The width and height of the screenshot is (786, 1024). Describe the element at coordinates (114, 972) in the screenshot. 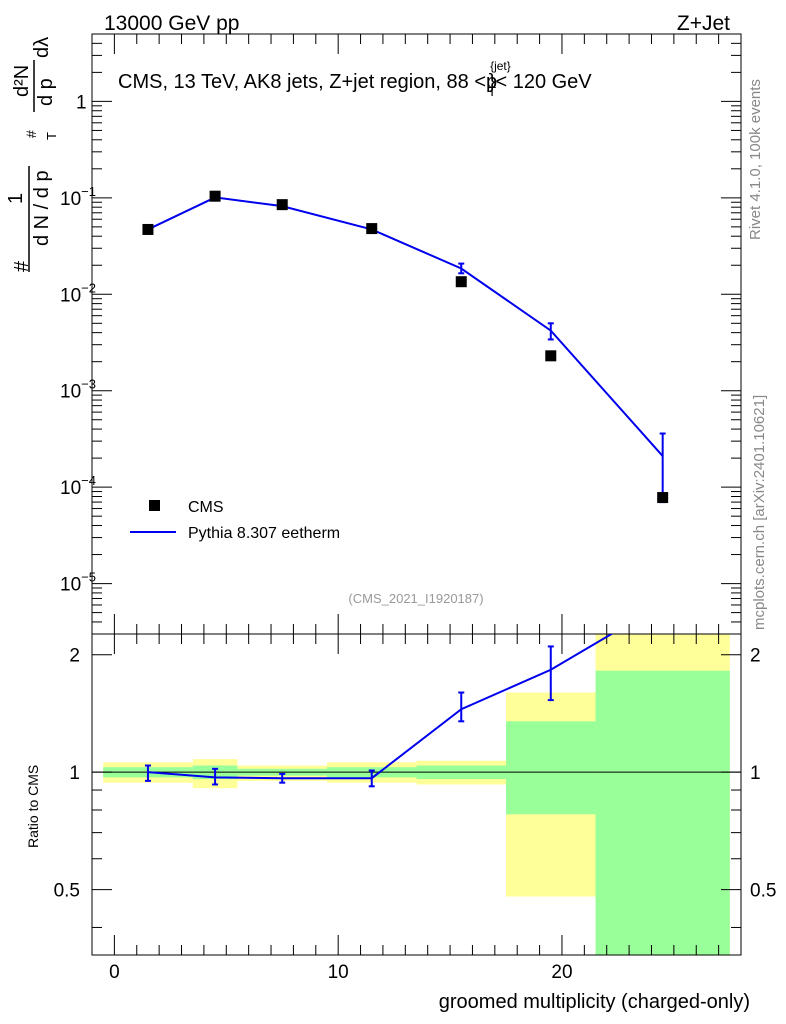

I see `x-tick-label: 0` at that location.